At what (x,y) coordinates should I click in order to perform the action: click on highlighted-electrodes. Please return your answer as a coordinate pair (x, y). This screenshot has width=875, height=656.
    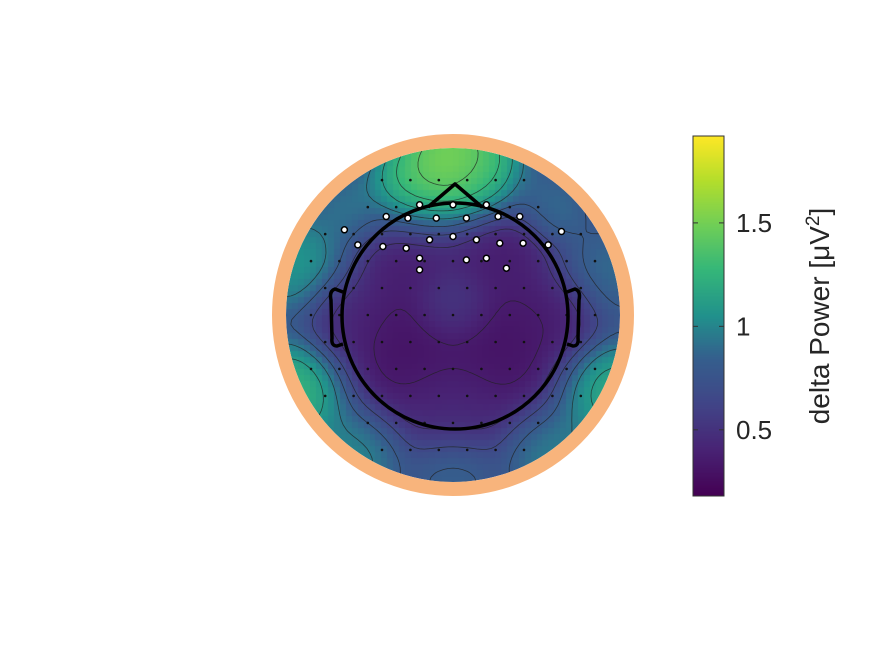
    Looking at the image, I should click on (453, 237).